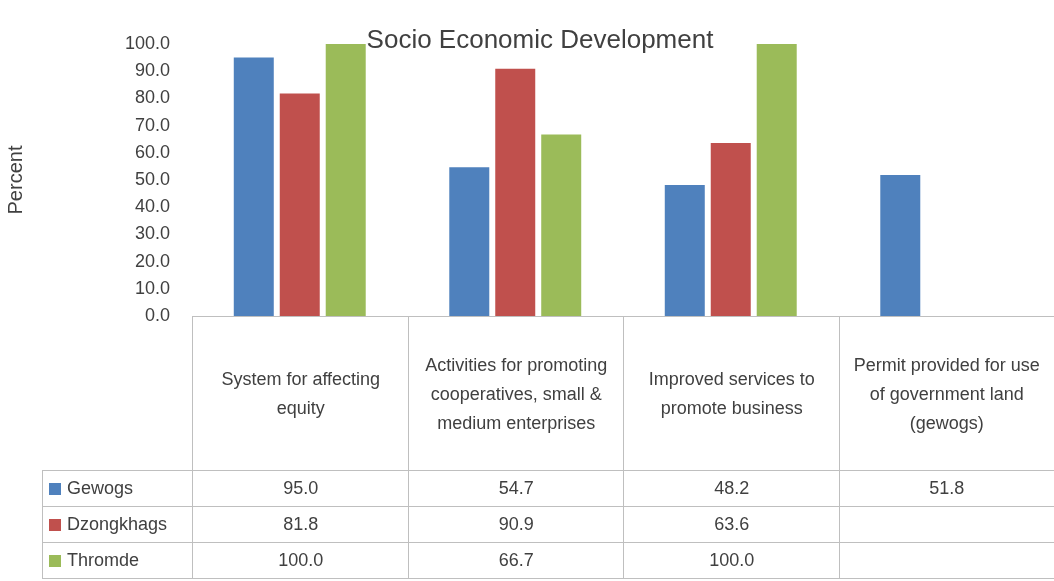  I want to click on y-tick-label: 100.0, so click(147, 42).